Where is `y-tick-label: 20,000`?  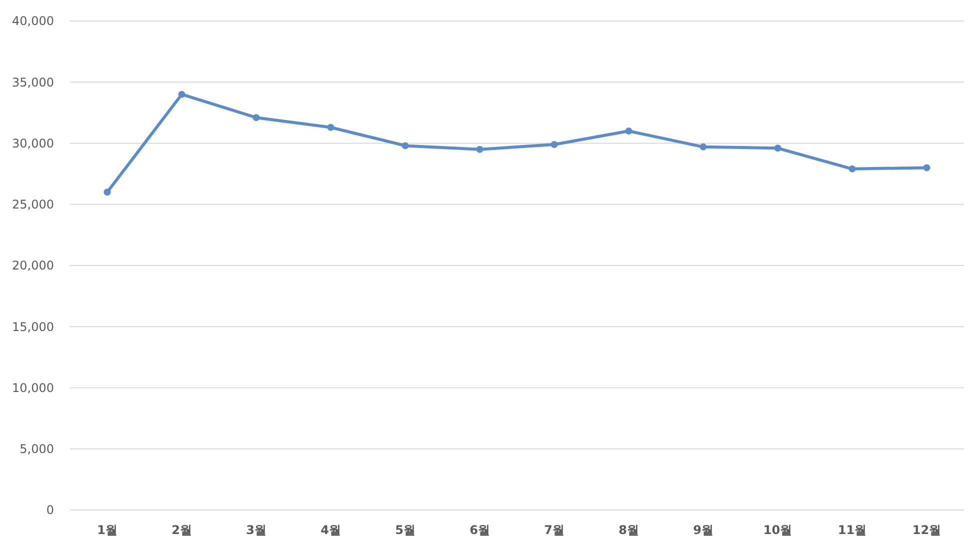 y-tick-label: 20,000 is located at coordinates (33, 265).